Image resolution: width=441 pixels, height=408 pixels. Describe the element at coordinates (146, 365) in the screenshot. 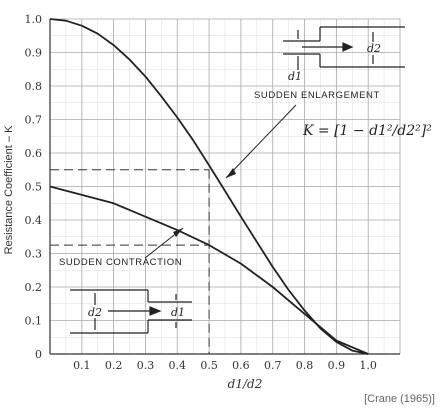

I see `x-tick-label: 0.3` at that location.